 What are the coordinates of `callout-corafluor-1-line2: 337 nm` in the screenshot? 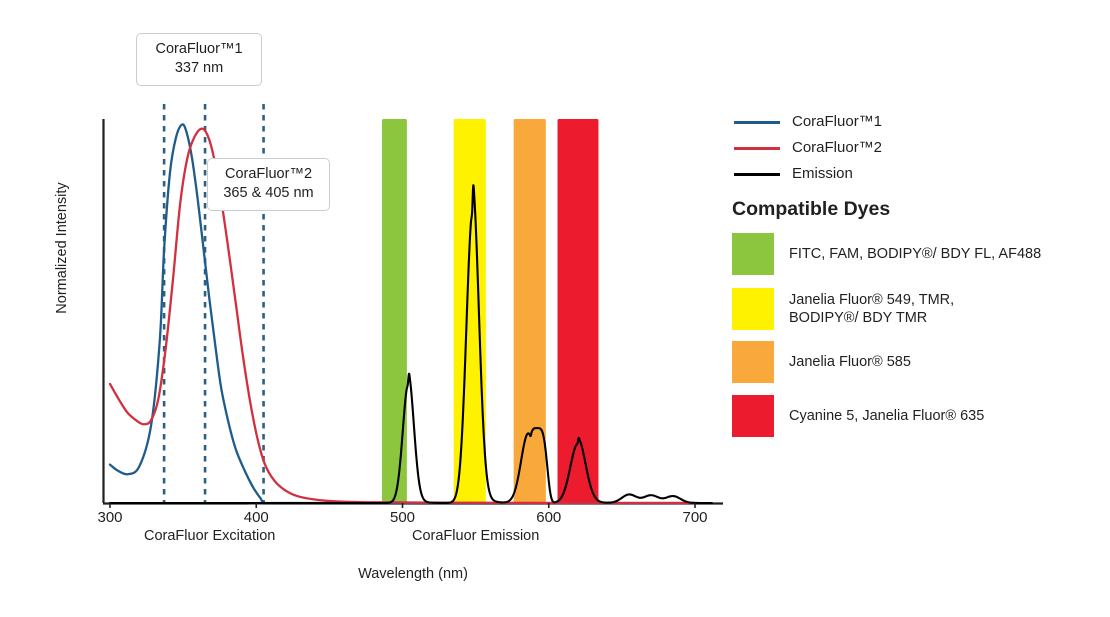 It's located at (199, 67).